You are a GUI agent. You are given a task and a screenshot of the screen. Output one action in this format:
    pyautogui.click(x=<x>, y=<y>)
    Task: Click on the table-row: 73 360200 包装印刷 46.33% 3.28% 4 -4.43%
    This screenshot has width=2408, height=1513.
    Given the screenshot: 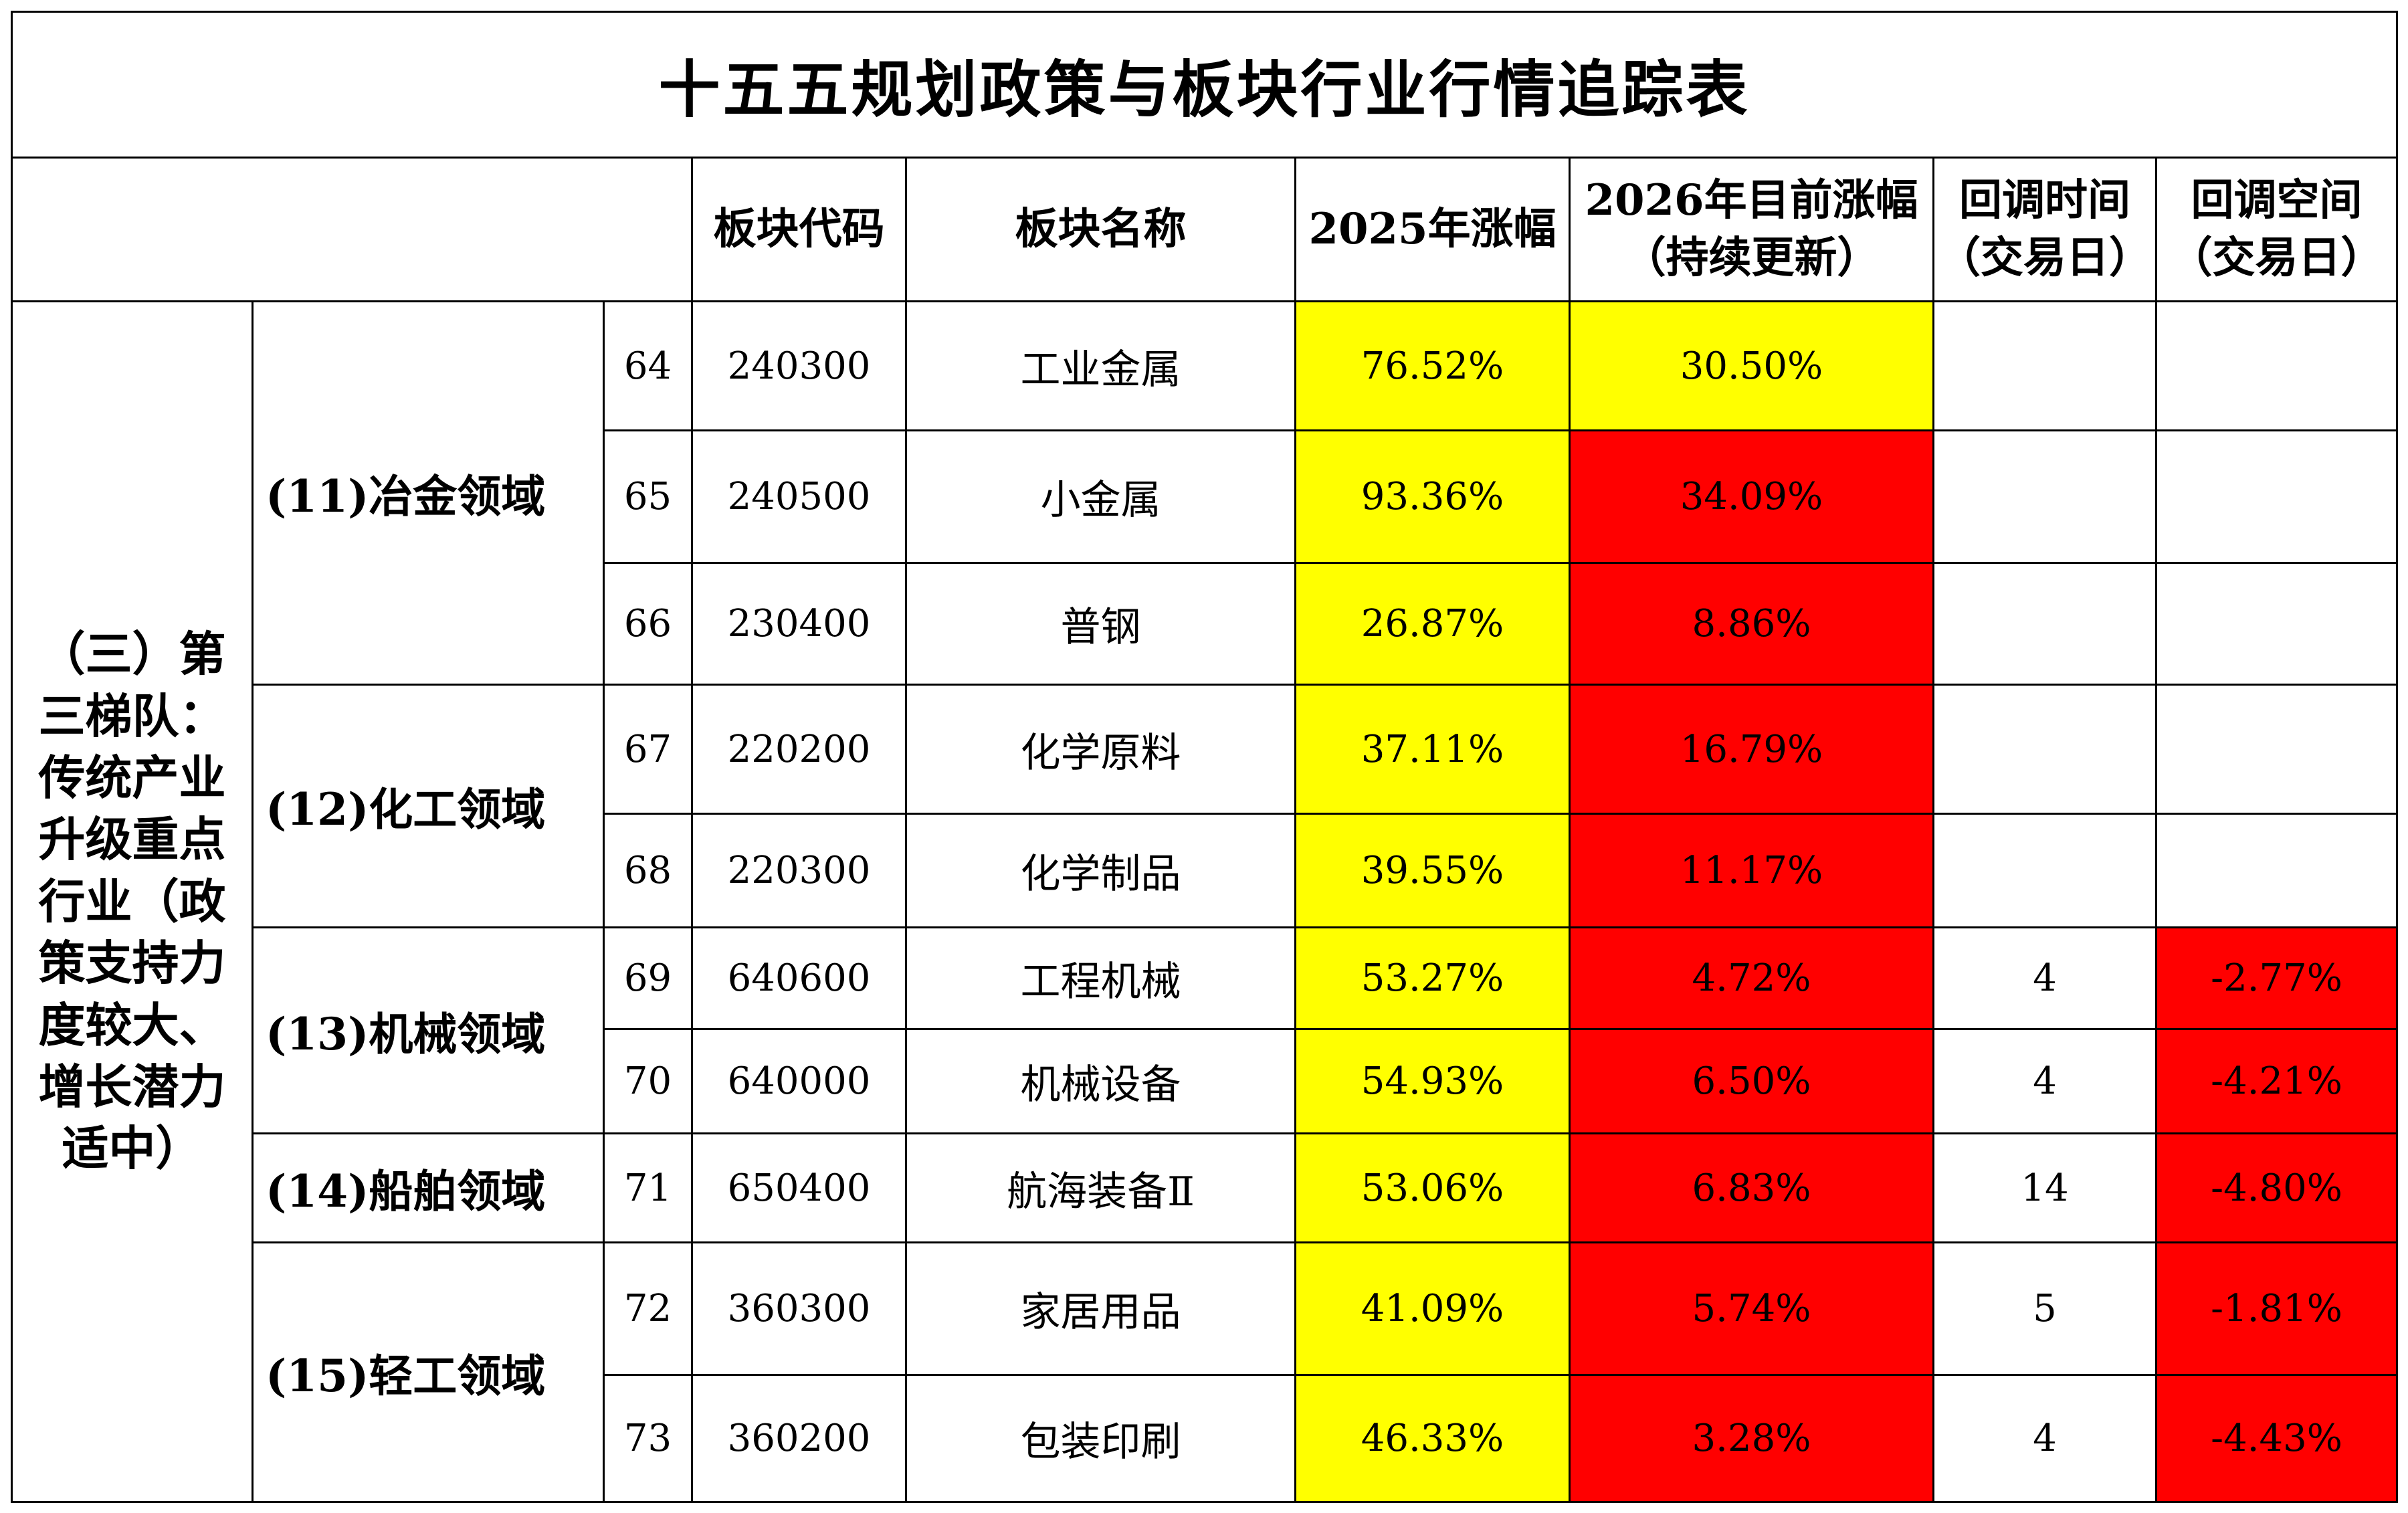 What is the action you would take?
    pyautogui.click(x=1205, y=1438)
    